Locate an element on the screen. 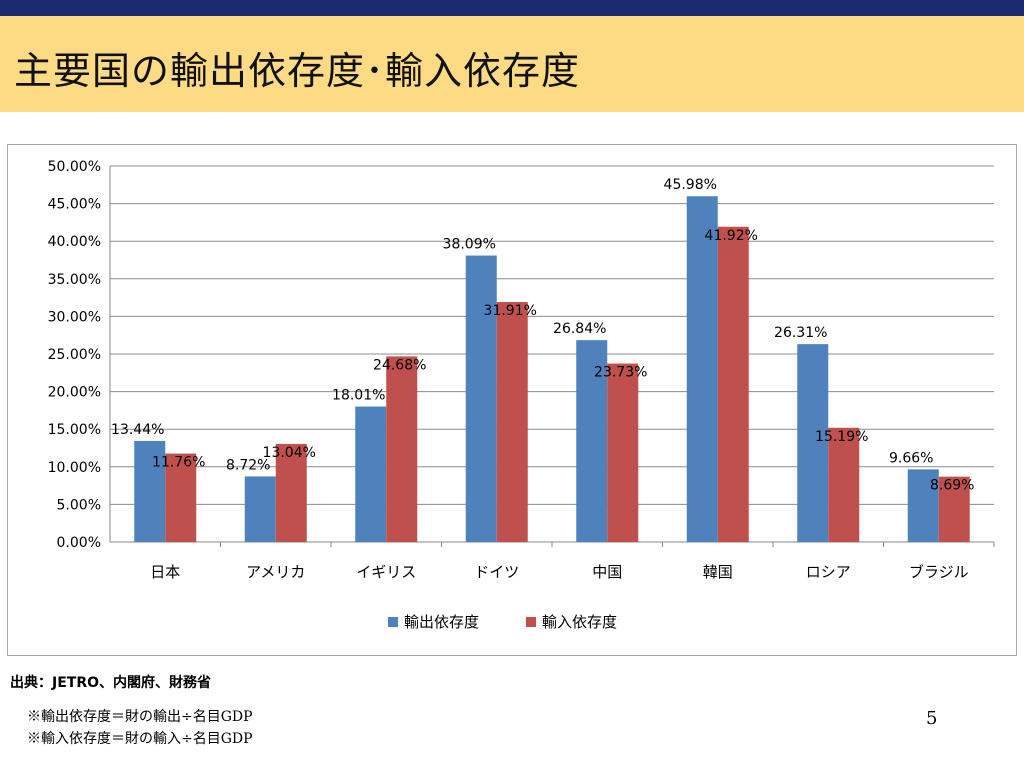 The width and height of the screenshot is (1024, 768). legend-label: 輸出依存度 is located at coordinates (441, 622).